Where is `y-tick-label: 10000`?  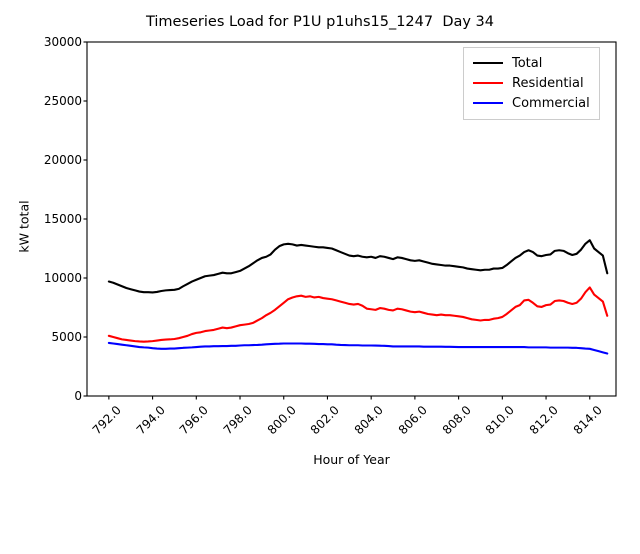 y-tick-label: 10000 is located at coordinates (62, 278).